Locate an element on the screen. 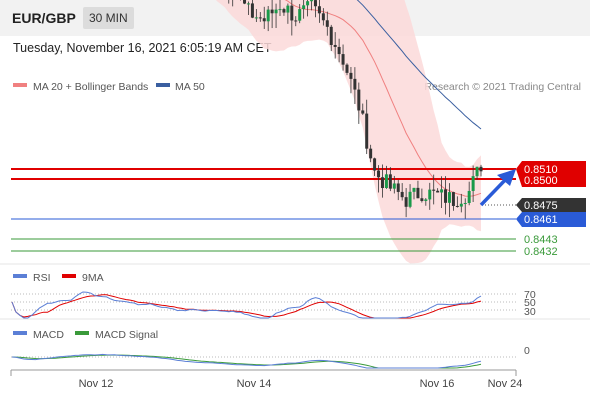 This screenshot has height=400, width=590. symbol-title: EUR/GBP is located at coordinates (44, 18).